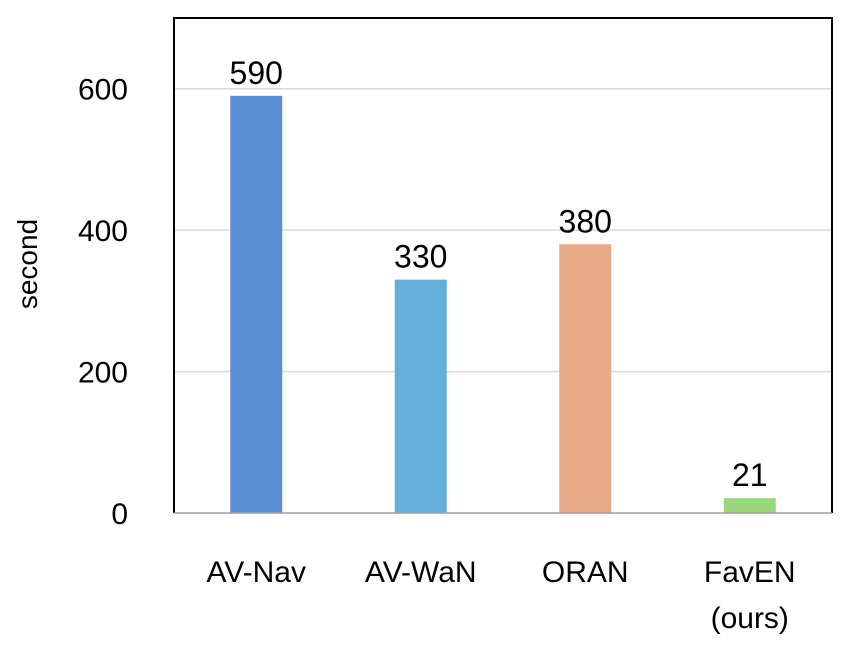  What do you see at coordinates (103, 231) in the screenshot?
I see `y-tick-label: 400` at bounding box center [103, 231].